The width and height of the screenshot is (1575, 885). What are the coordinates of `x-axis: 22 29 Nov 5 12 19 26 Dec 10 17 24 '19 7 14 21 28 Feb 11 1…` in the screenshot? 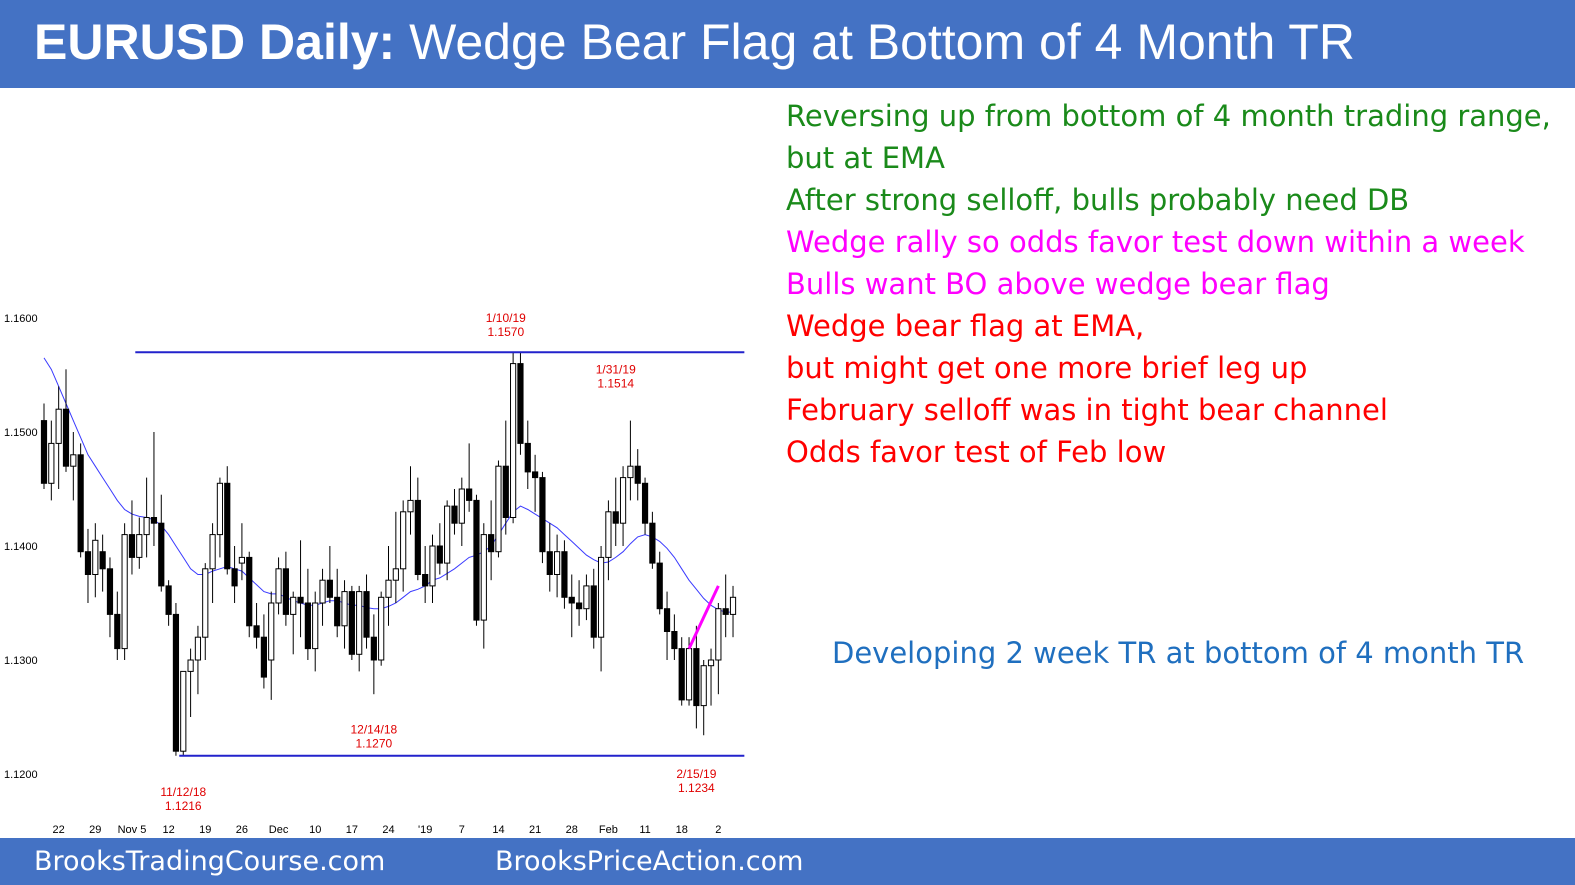 It's located at (387, 830).